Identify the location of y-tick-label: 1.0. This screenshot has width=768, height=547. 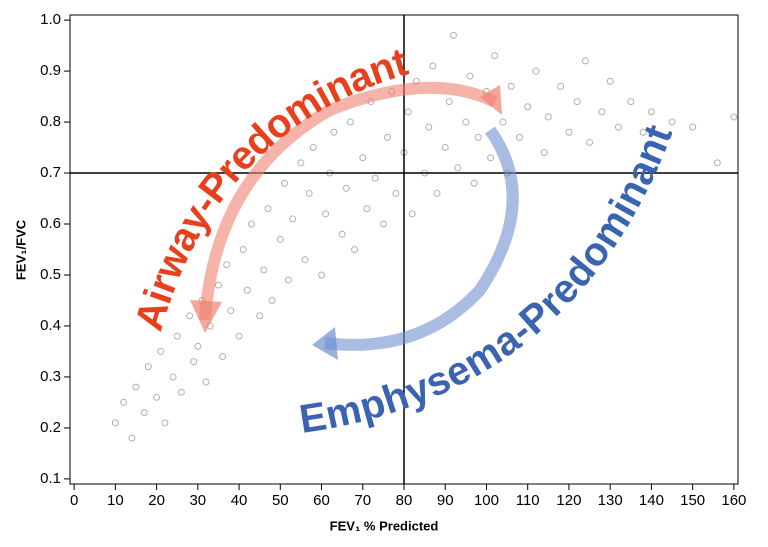
(50, 19).